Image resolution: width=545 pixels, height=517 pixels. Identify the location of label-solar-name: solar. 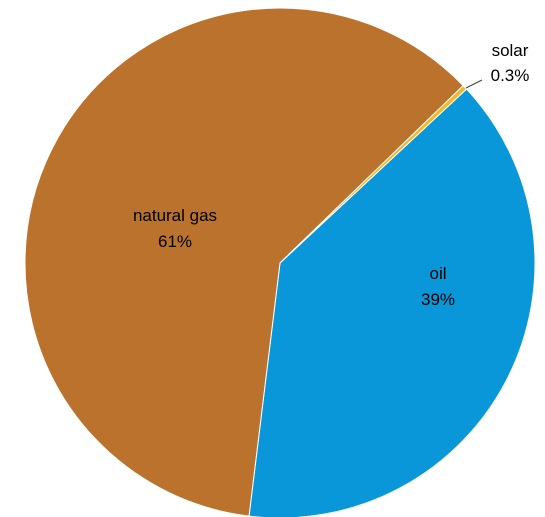
(510, 50).